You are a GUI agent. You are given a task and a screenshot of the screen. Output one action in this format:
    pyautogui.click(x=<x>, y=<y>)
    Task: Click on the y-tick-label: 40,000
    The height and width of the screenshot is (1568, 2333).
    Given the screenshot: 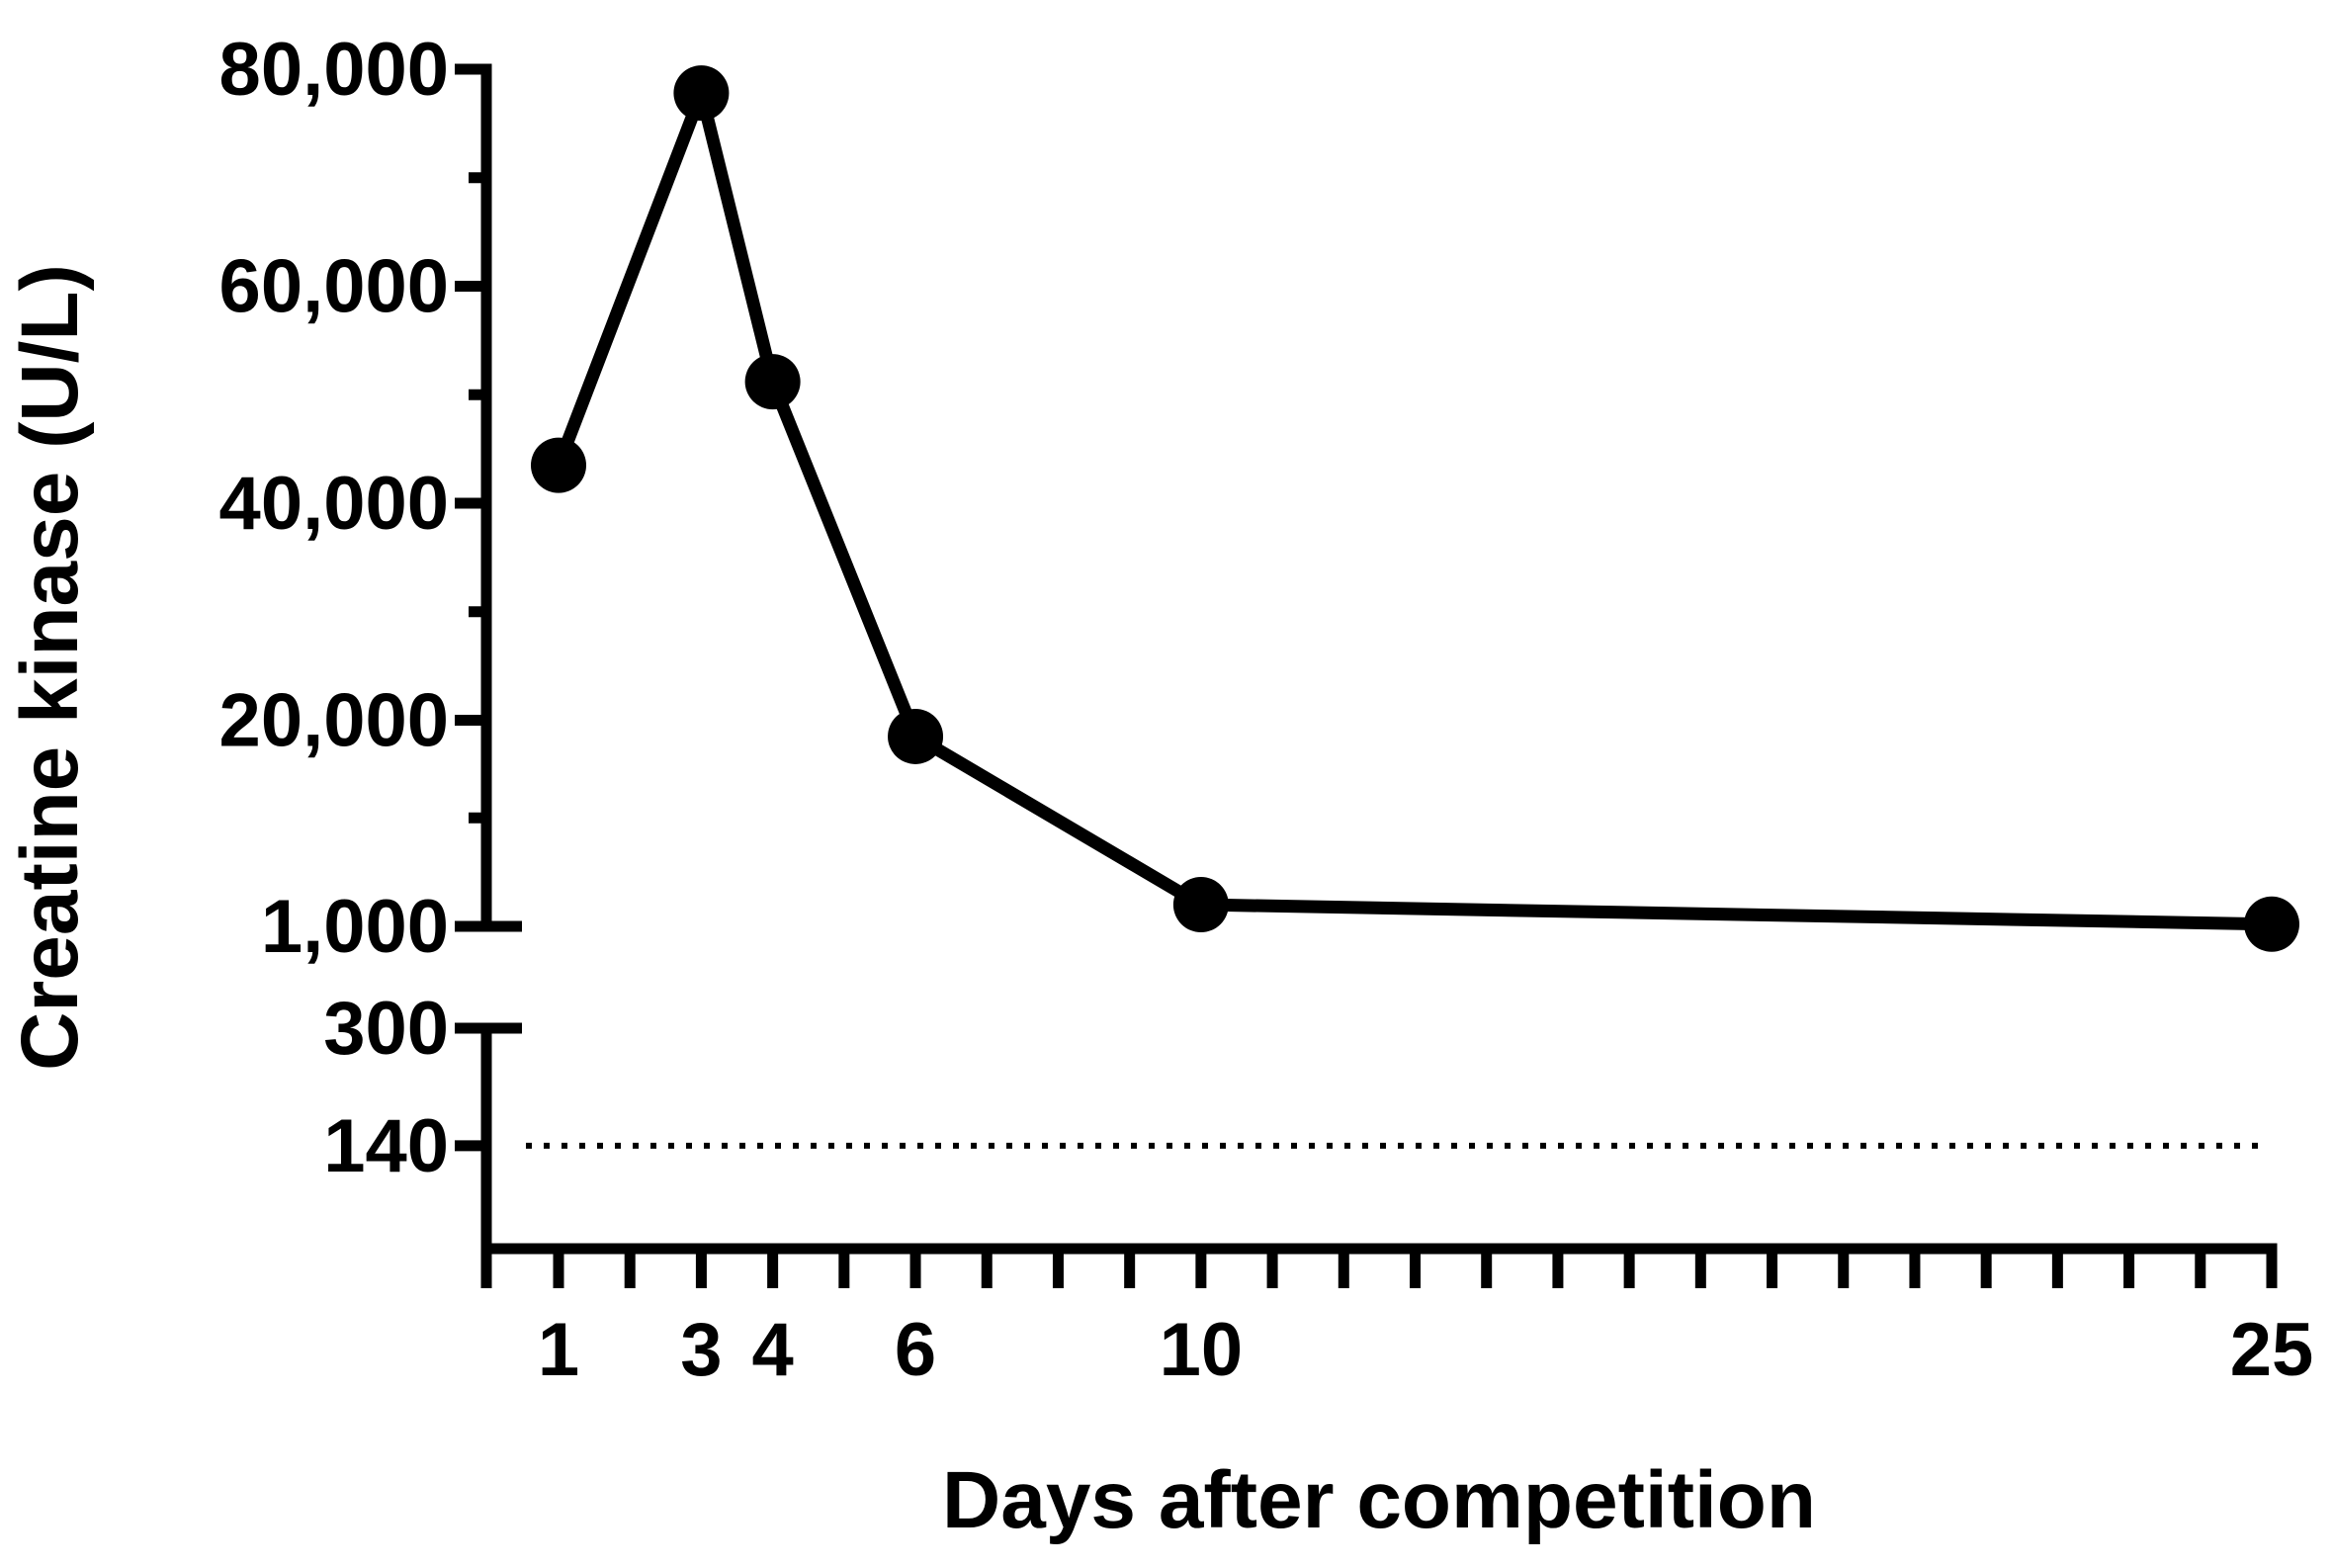 What is the action you would take?
    pyautogui.click(x=334, y=504)
    